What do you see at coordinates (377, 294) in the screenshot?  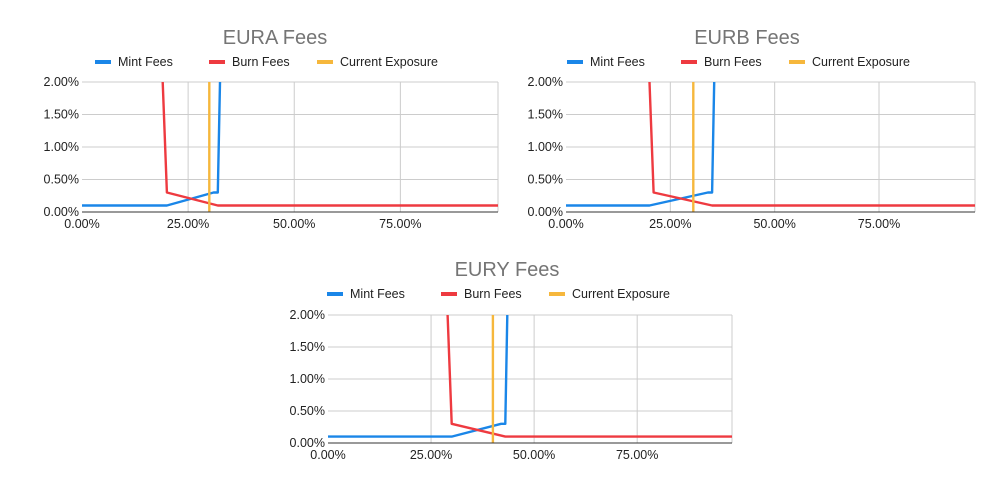 I see `eury-legend-label-1: Mint Fees` at bounding box center [377, 294].